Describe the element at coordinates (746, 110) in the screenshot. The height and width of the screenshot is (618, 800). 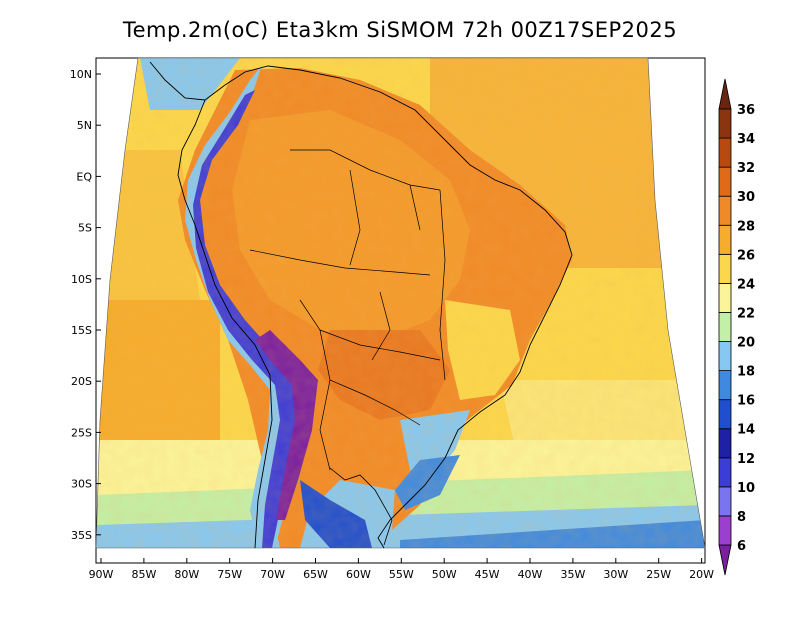
I see `colorbar-label: 36` at that location.